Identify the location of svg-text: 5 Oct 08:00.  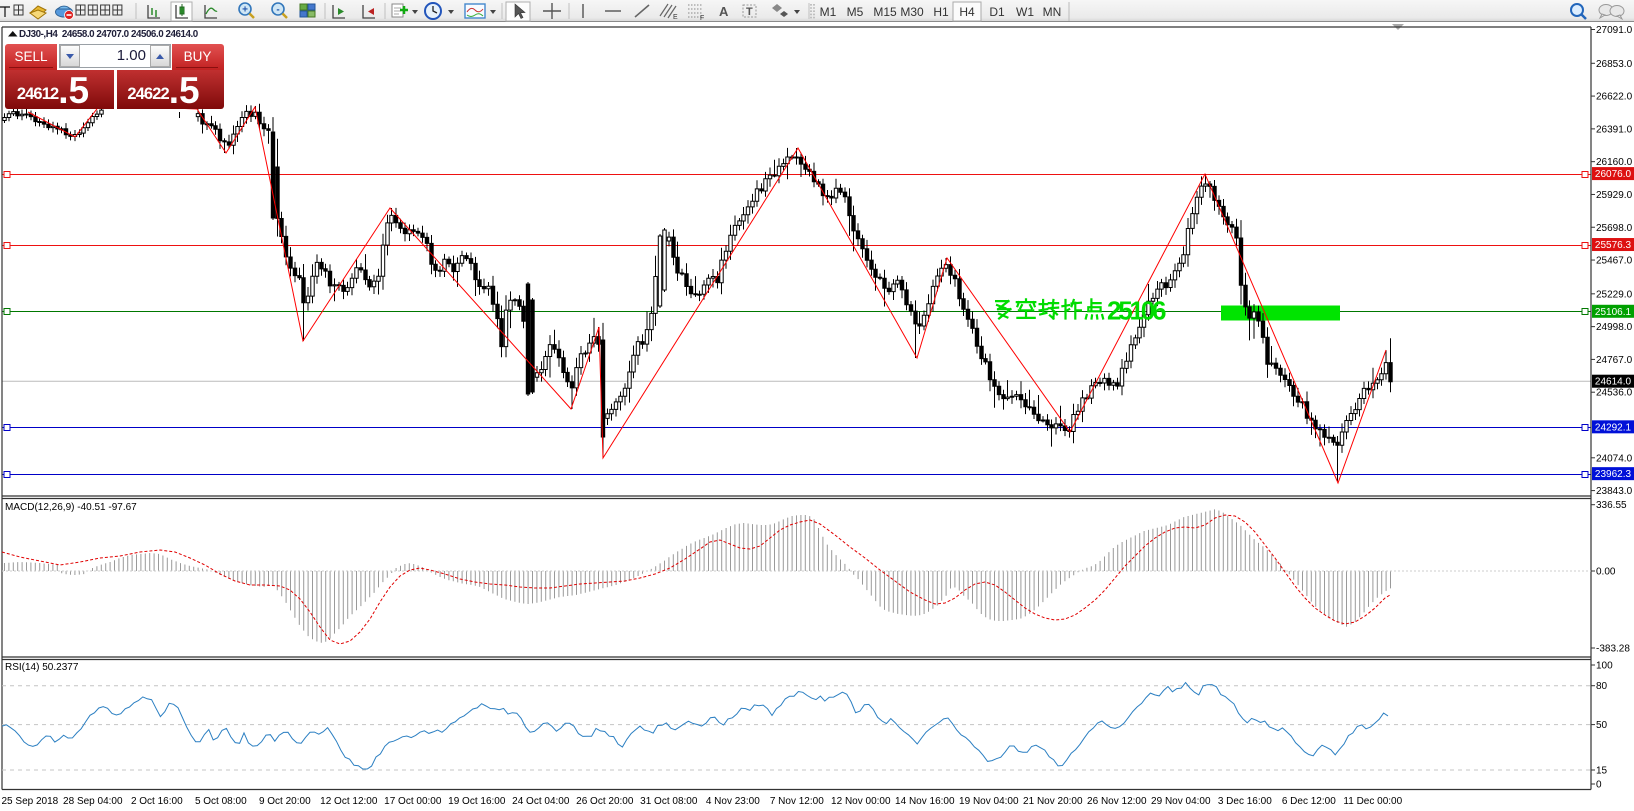
(221, 801).